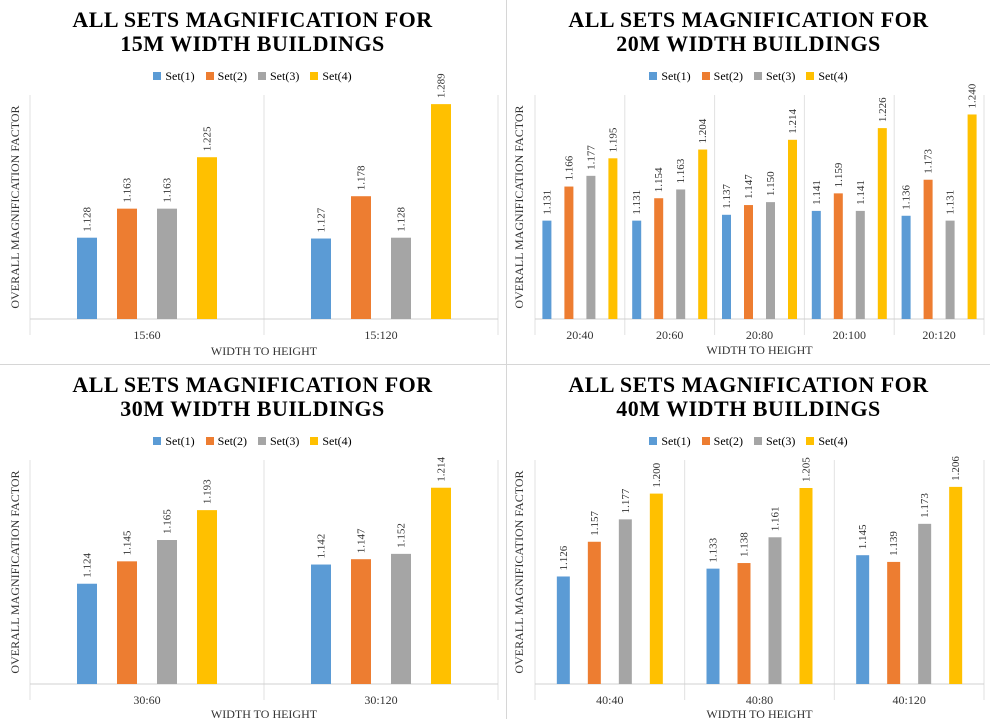 The width and height of the screenshot is (990, 719). Describe the element at coordinates (807, 469) in the screenshot. I see `data-label: 1.205` at that location.